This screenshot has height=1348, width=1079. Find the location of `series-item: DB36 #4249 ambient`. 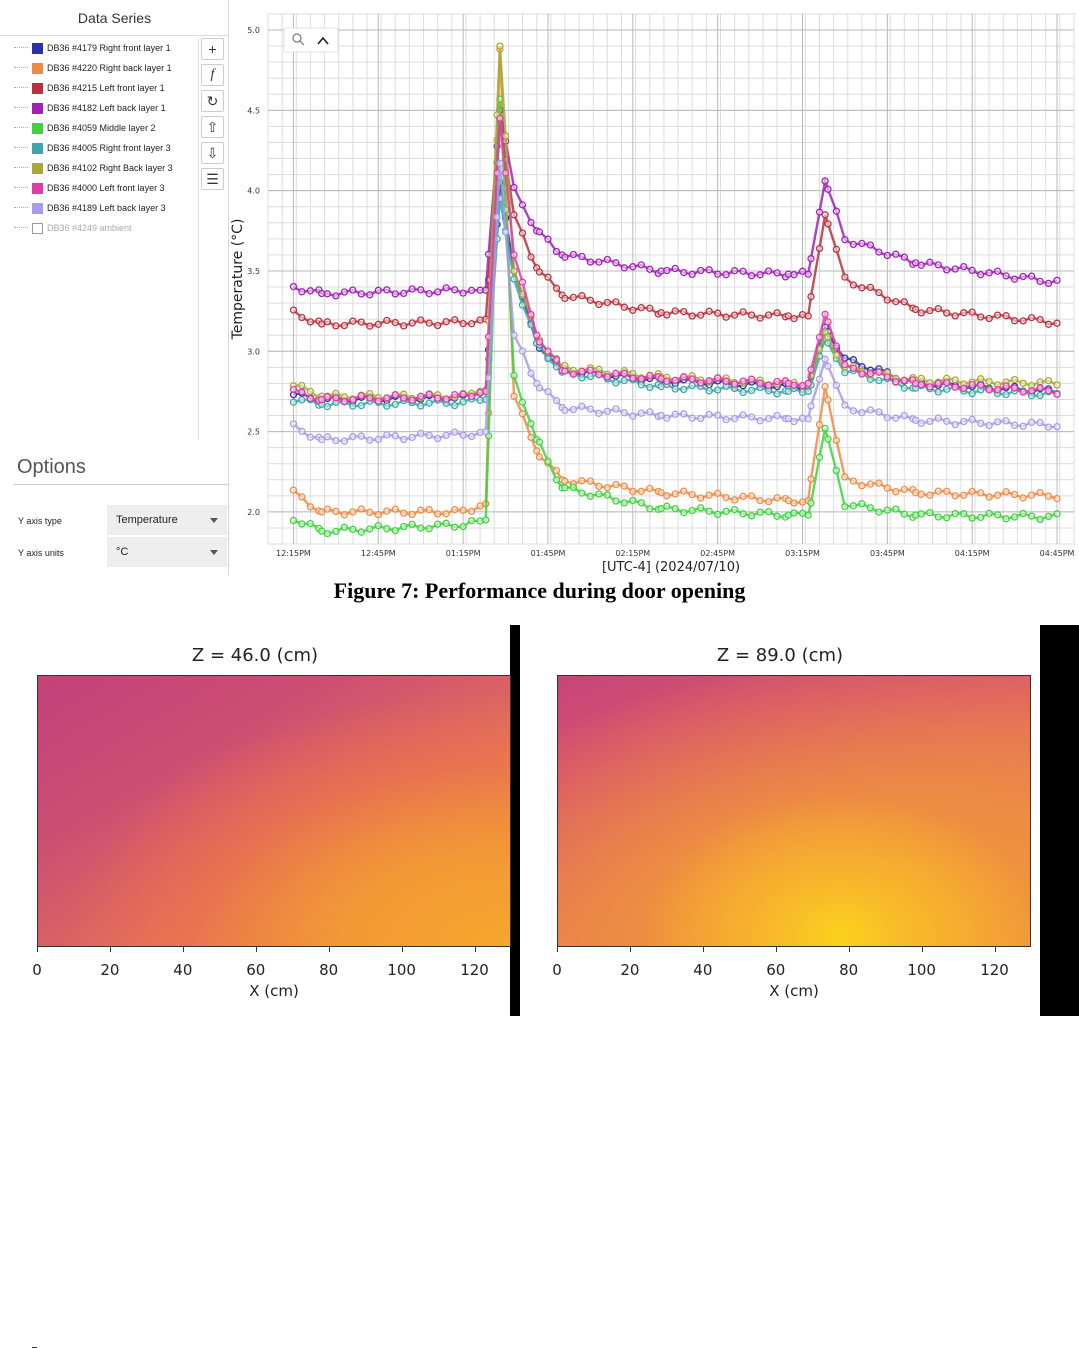

series-item: DB36 #4249 ambient is located at coordinates (73, 228).